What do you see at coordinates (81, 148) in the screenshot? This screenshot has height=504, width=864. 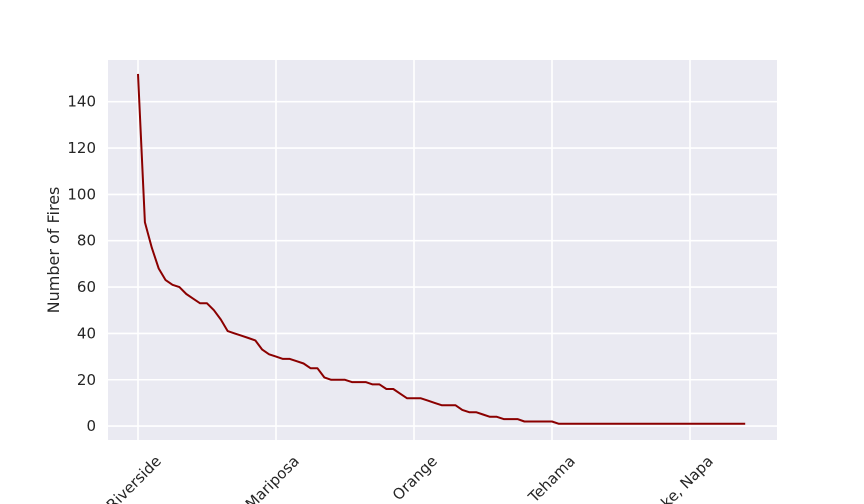 I see `y-tick-label: 120` at bounding box center [81, 148].